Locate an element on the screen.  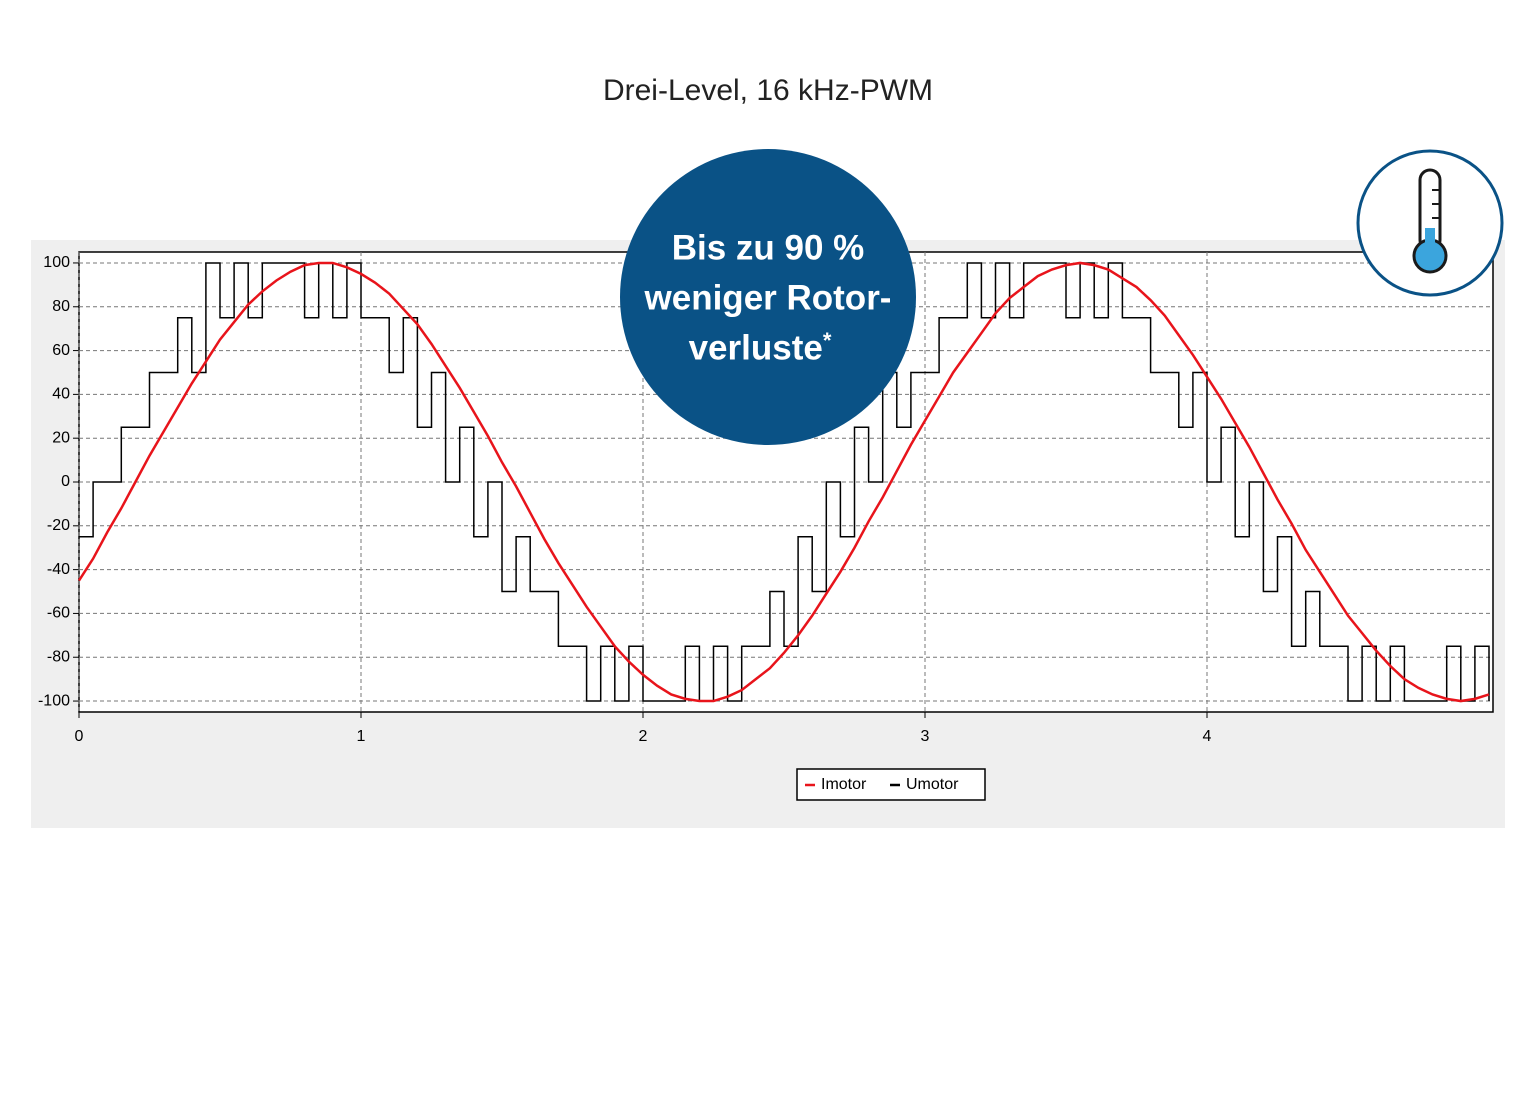
y-tick-label: 80 is located at coordinates (61, 306).